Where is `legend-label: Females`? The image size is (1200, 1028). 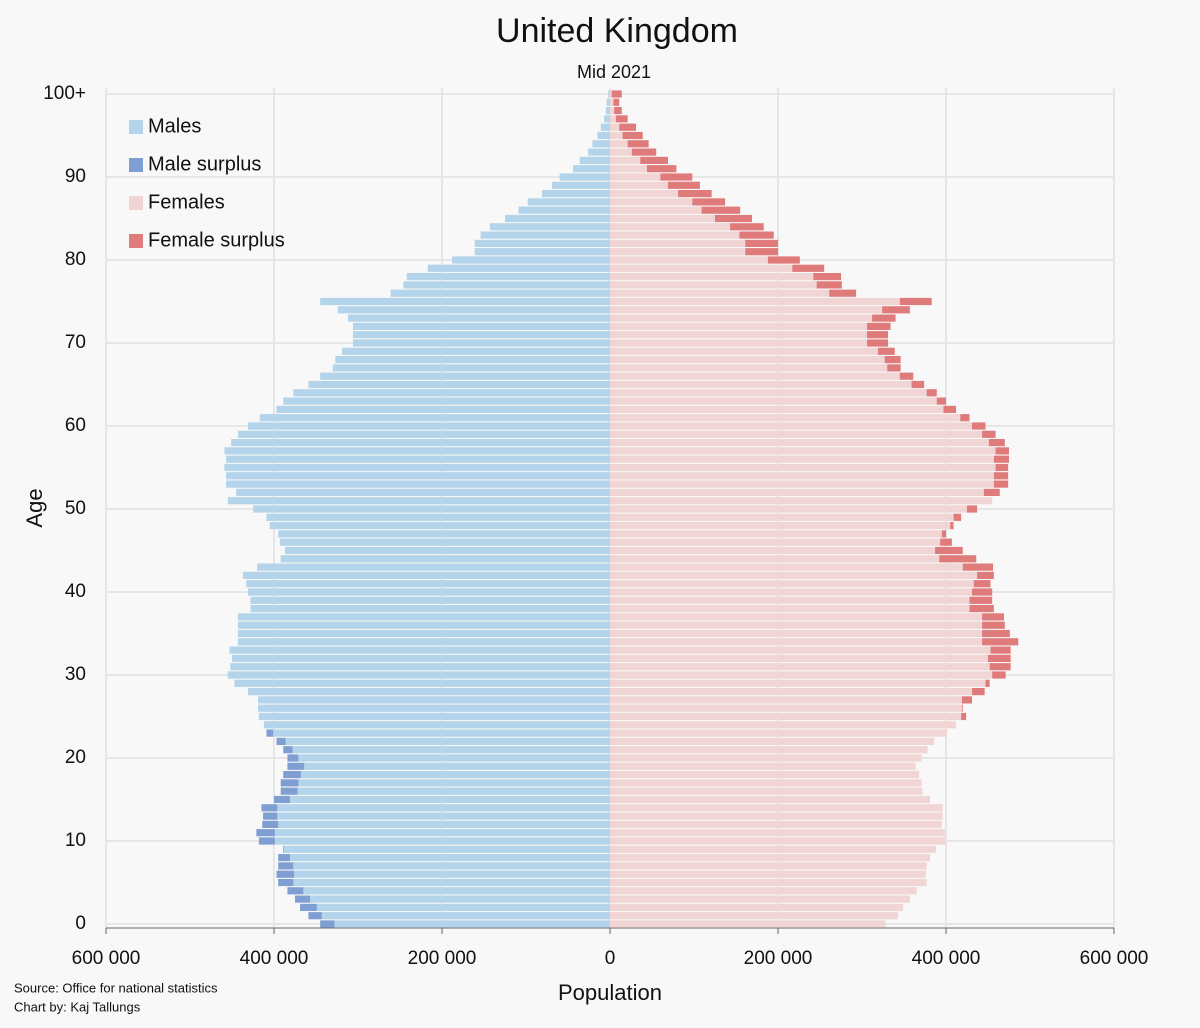
legend-label: Females is located at coordinates (186, 202).